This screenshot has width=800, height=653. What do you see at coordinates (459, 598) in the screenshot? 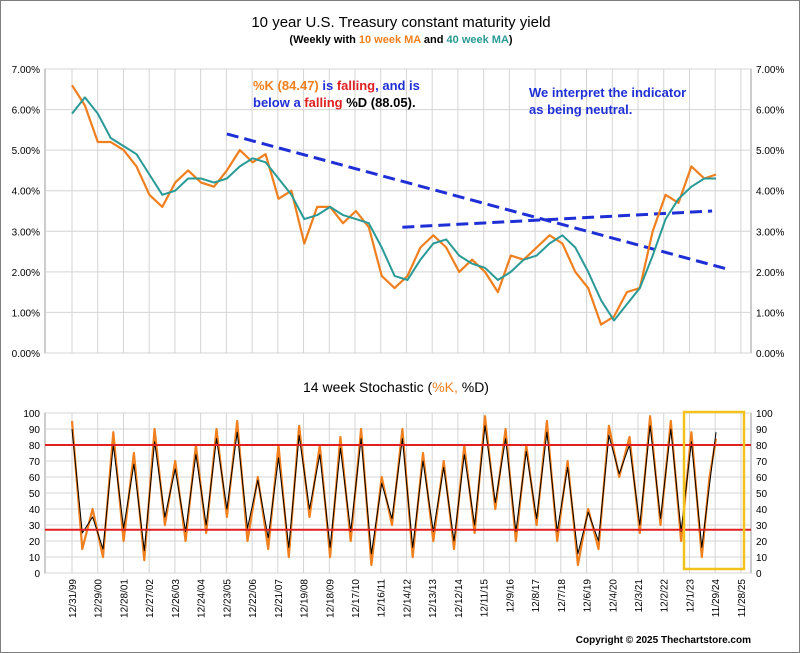
I see `date-tick-label: 12/12/14` at bounding box center [459, 598].